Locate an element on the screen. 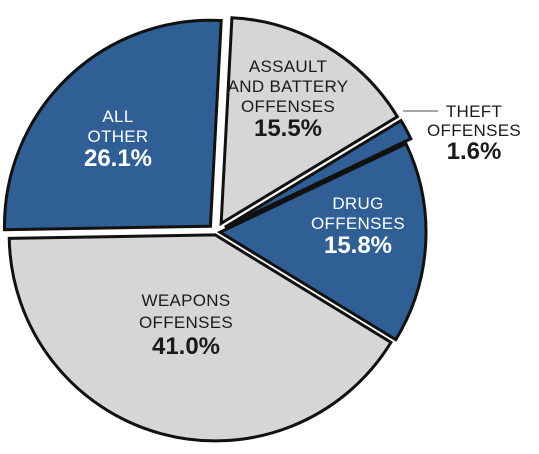 The height and width of the screenshot is (454, 539). slice-label-line: ASSAULT is located at coordinates (288, 66).